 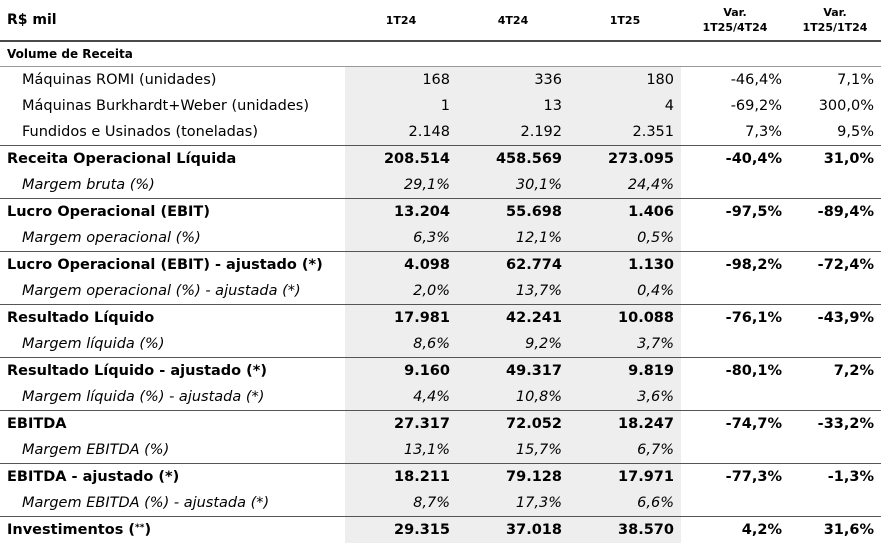 What do you see at coordinates (401, 79) in the screenshot?
I see `value-cell: 168` at bounding box center [401, 79].